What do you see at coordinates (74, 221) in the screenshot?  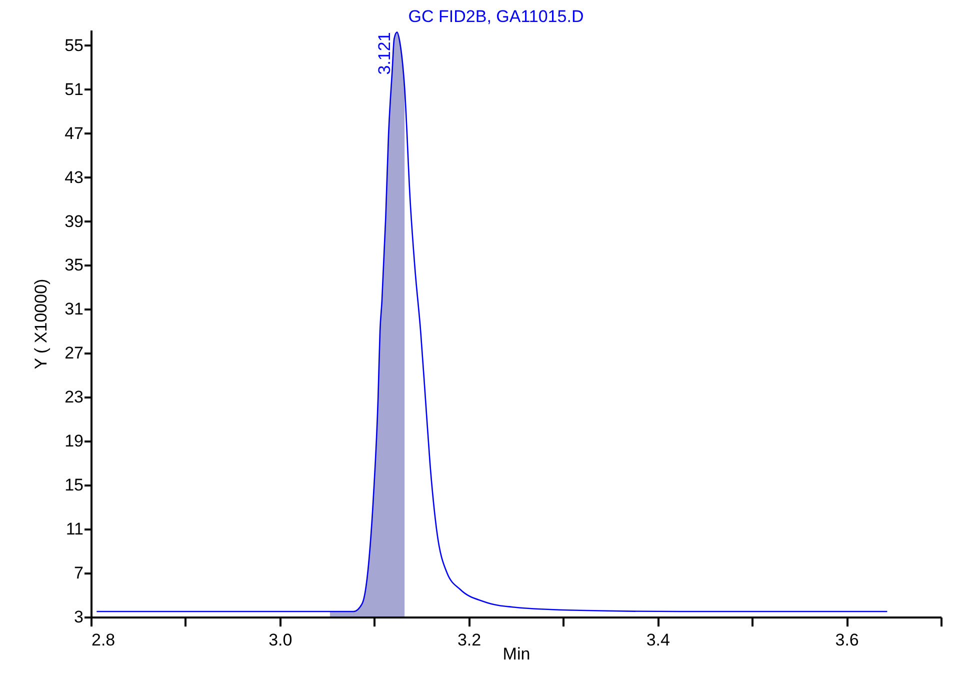 I see `y-tick-label: 39` at bounding box center [74, 221].